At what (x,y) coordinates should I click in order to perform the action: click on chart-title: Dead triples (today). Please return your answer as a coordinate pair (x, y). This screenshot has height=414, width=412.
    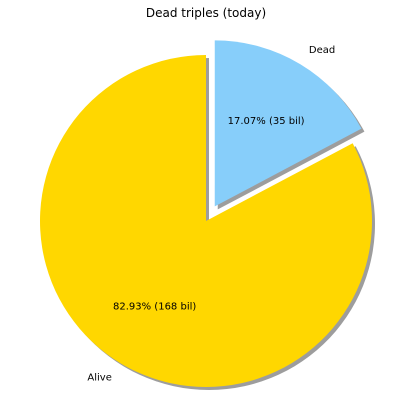
    Looking at the image, I should click on (206, 13).